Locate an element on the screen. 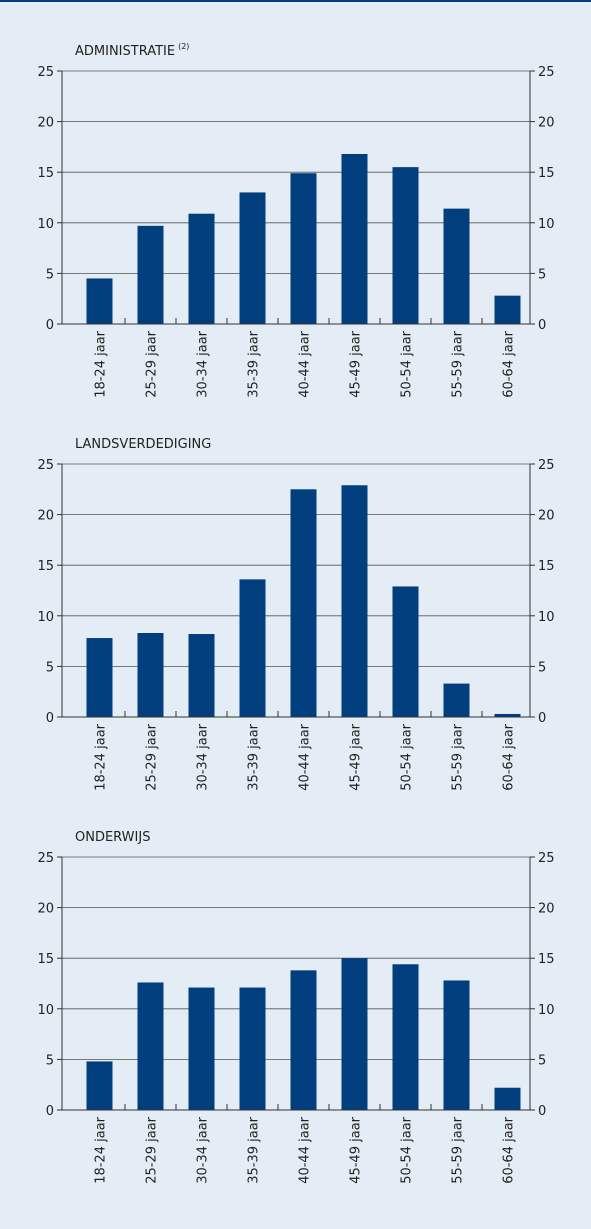  title-superscript: (2) is located at coordinates (183, 46).